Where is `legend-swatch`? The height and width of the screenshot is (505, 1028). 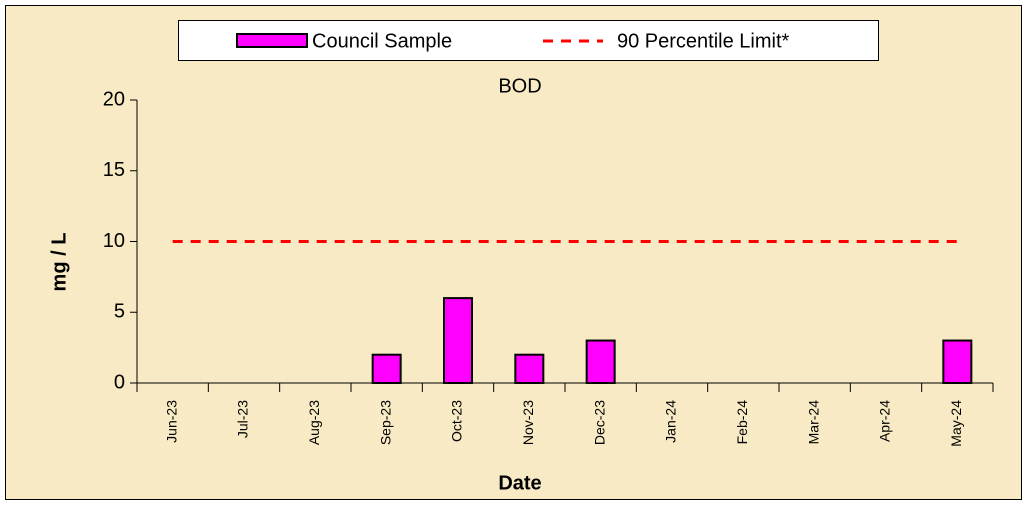
legend-swatch is located at coordinates (272, 40).